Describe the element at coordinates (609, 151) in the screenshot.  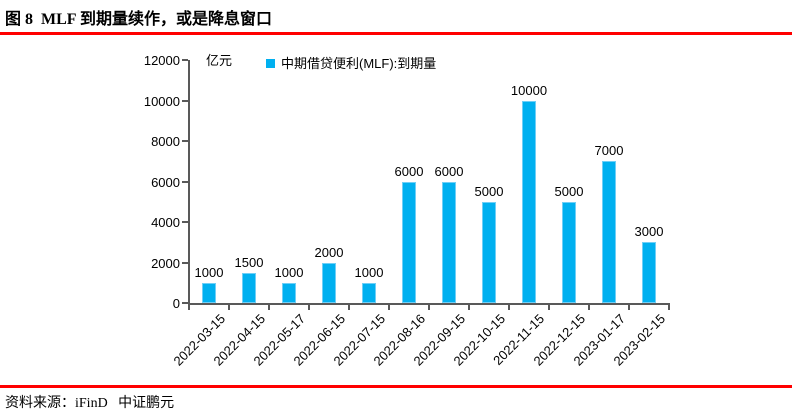
I see `bar-value-label: 7000` at that location.